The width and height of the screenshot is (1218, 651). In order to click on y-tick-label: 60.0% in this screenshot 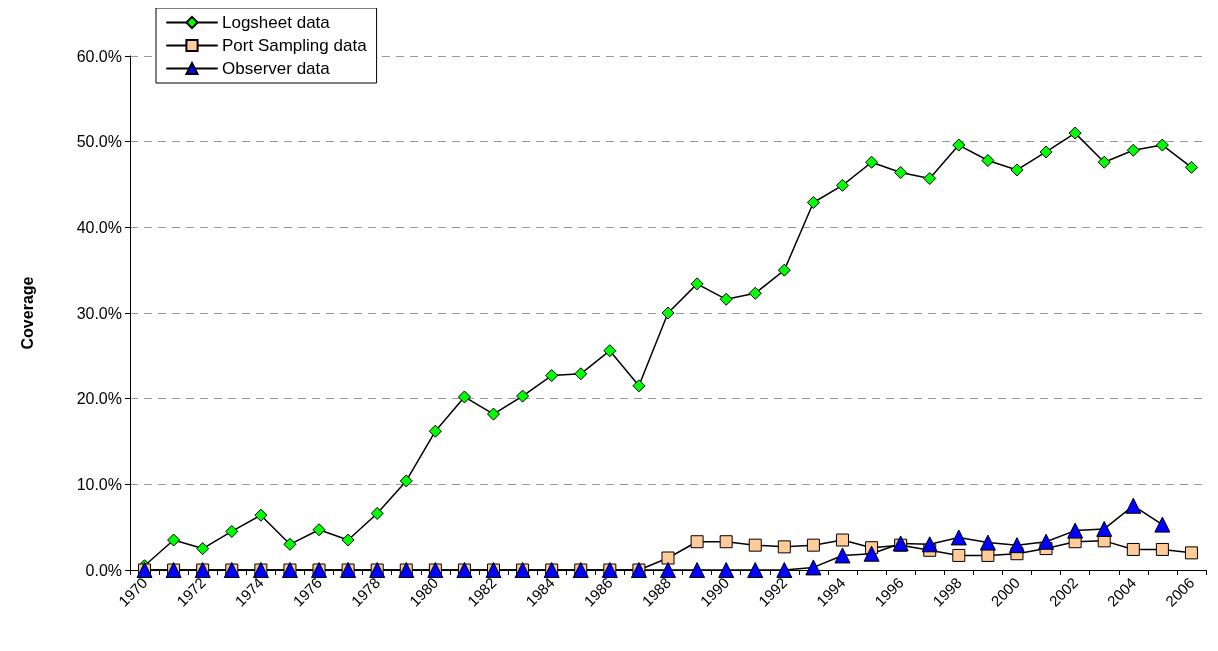, I will do `click(99, 56)`.